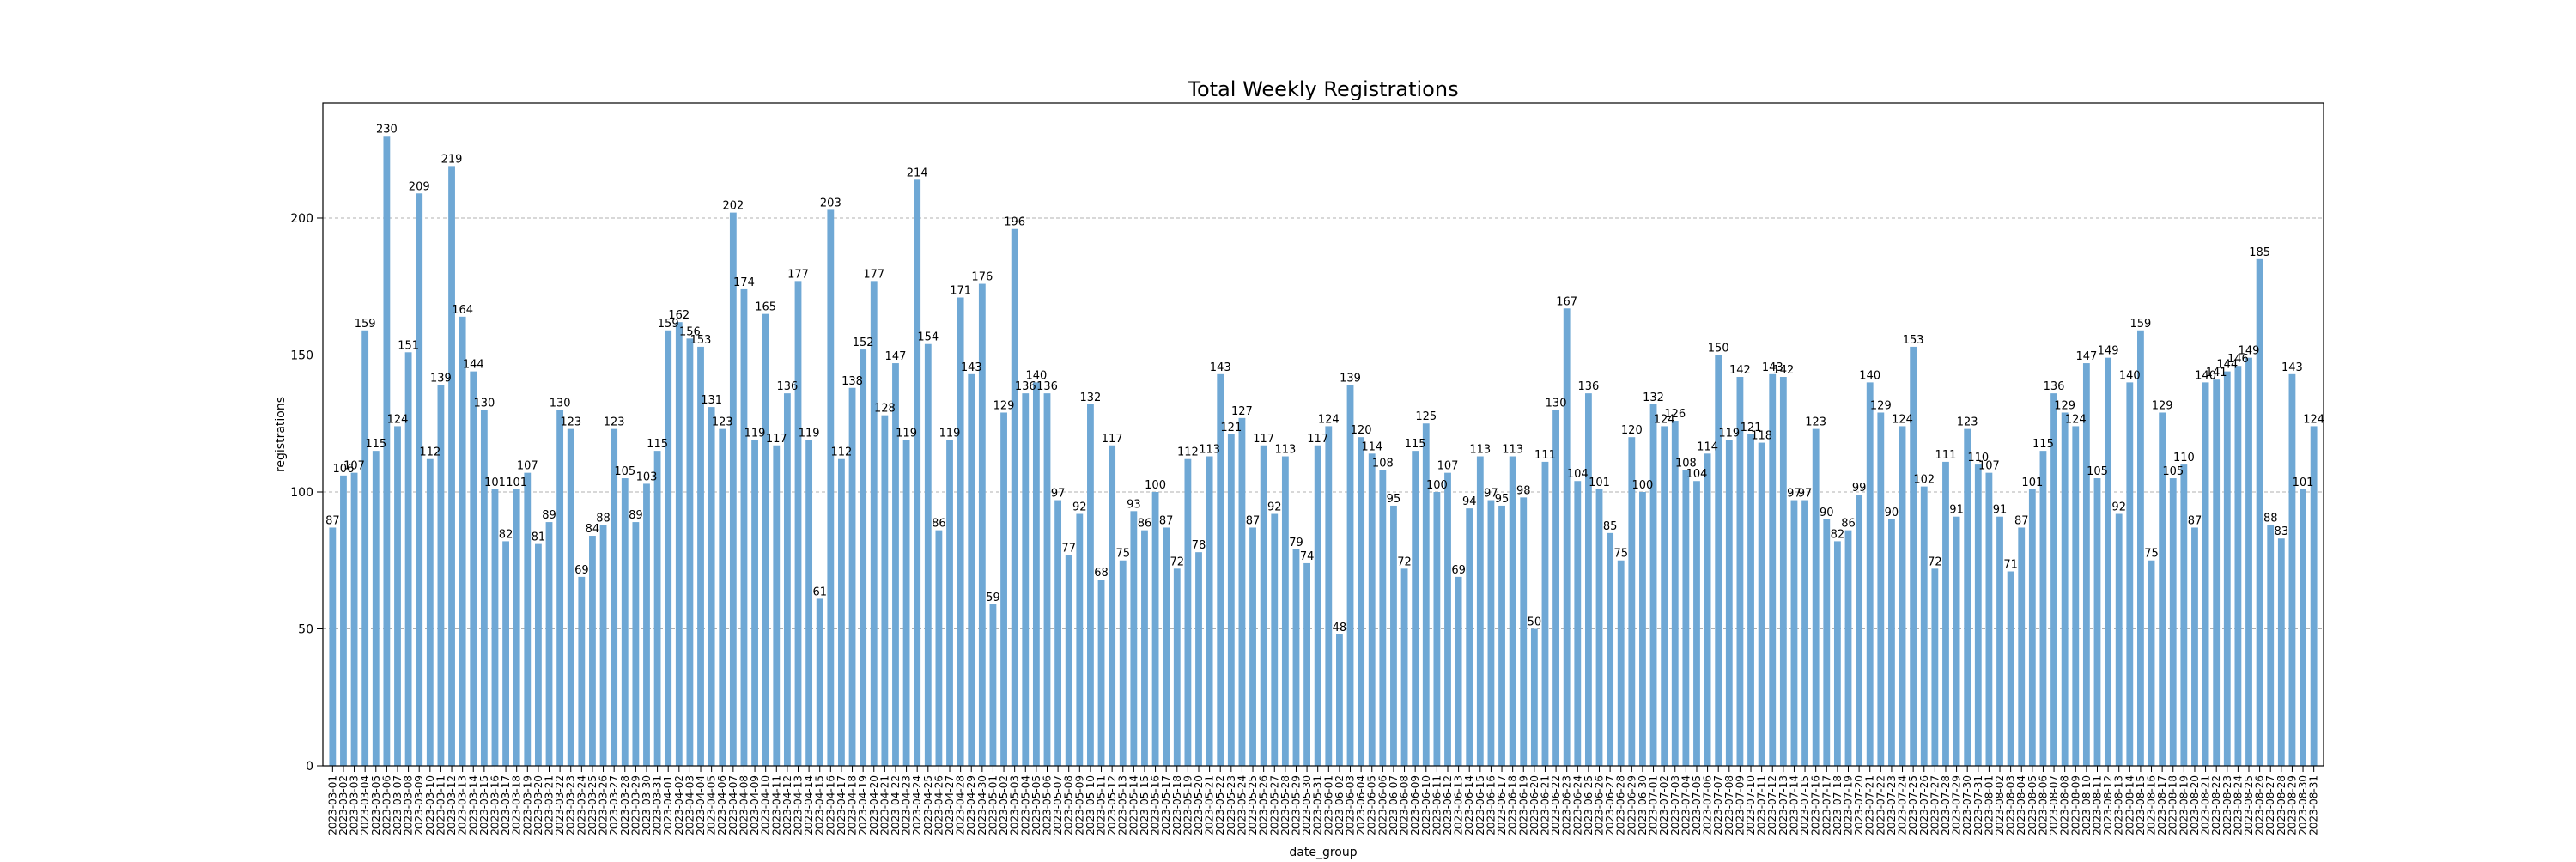 This screenshot has width=2576, height=862. What do you see at coordinates (386, 805) in the screenshot?
I see `x-tick-label: 2023-03-06` at bounding box center [386, 805].